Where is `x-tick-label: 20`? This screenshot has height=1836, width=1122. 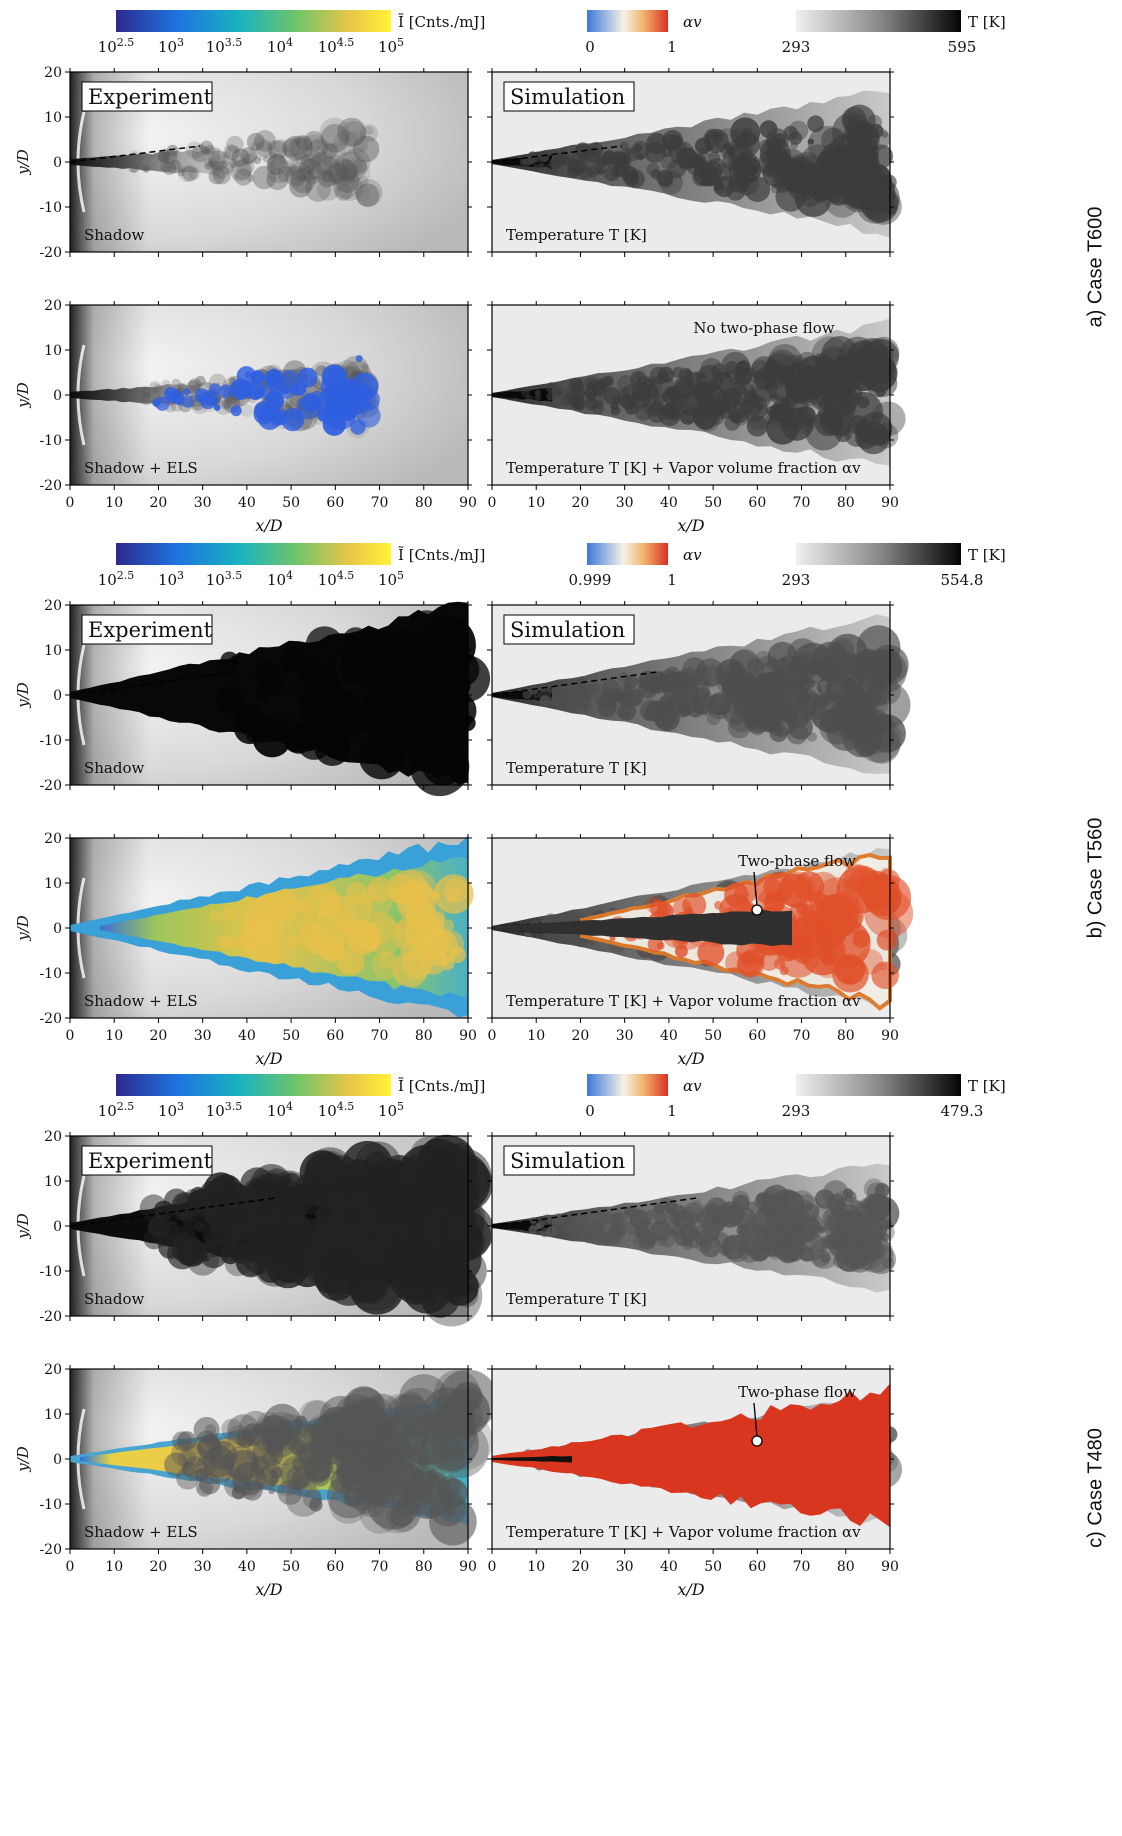 x-tick-label: 20 is located at coordinates (581, 1036).